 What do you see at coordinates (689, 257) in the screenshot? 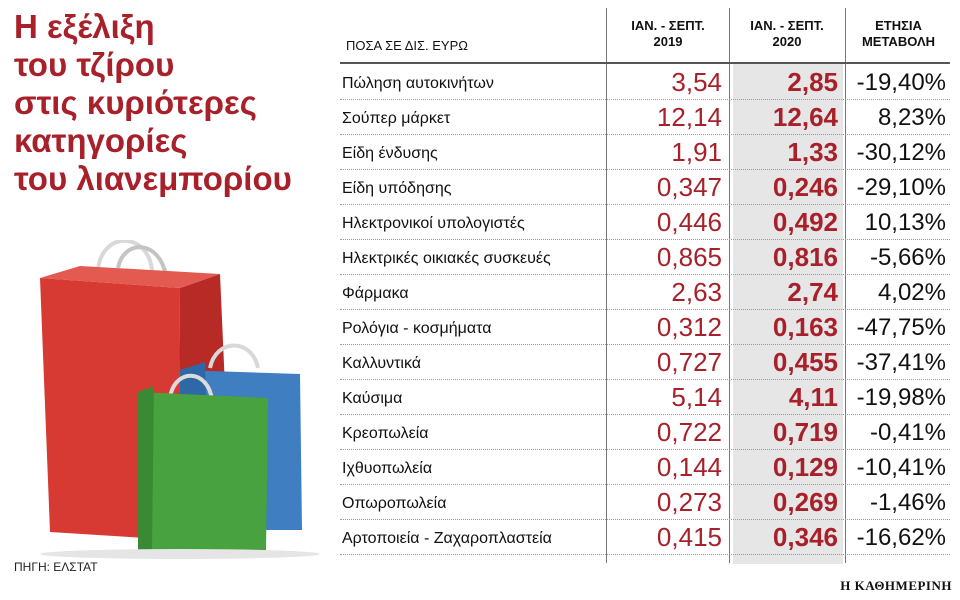
I see `value-2019-cell: 0,865` at bounding box center [689, 257].